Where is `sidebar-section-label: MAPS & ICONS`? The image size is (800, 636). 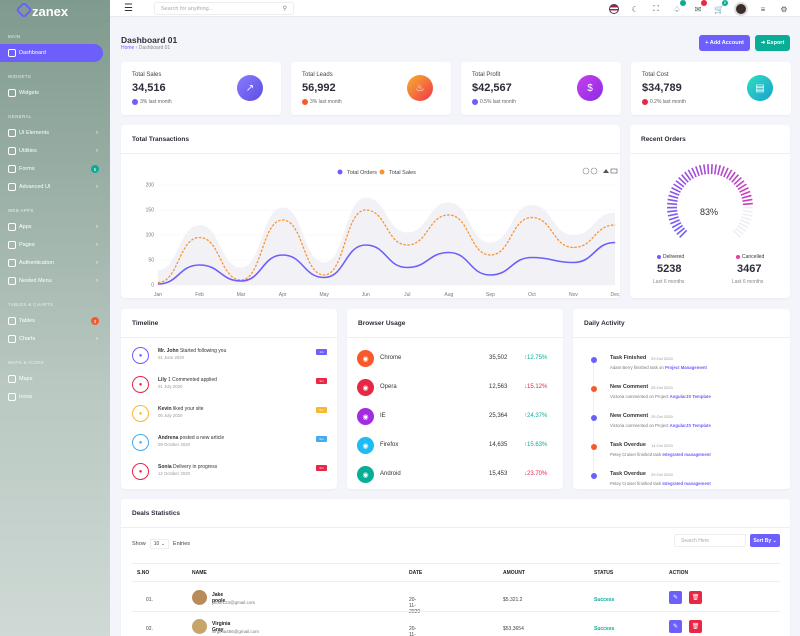 sidebar-section-label: MAPS & ICONS is located at coordinates (26, 362).